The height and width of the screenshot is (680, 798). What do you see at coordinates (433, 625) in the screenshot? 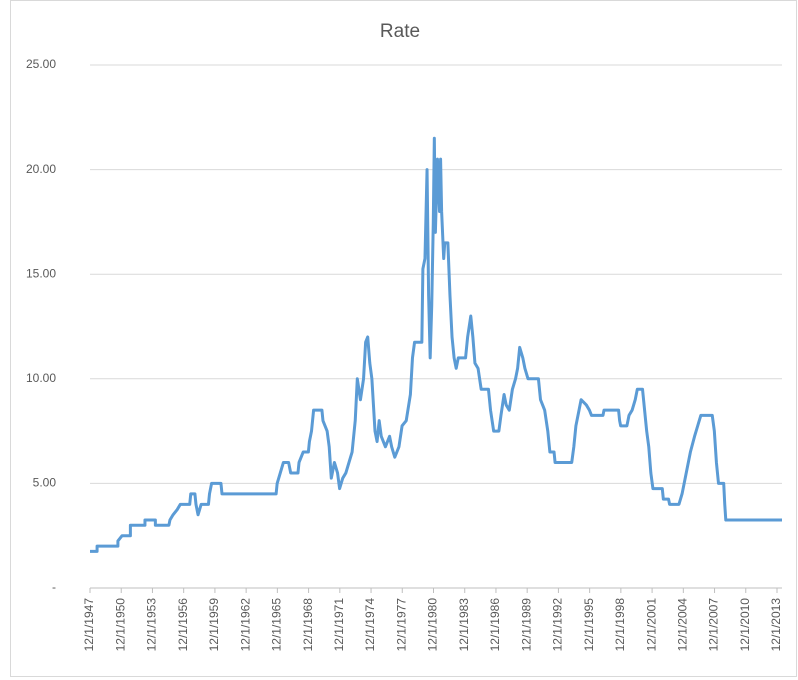
I see `x-tick-label: 12/1/1980` at bounding box center [433, 625].